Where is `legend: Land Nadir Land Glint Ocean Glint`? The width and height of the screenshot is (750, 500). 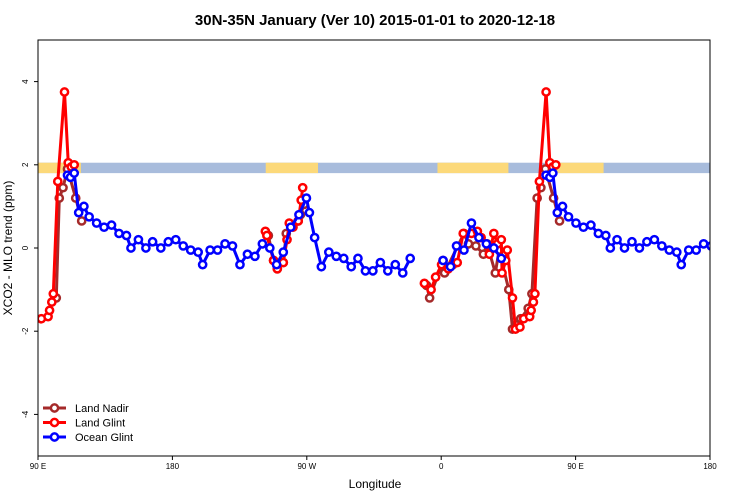 legend: Land Nadir Land Glint Ocean Glint is located at coordinates (88, 423).